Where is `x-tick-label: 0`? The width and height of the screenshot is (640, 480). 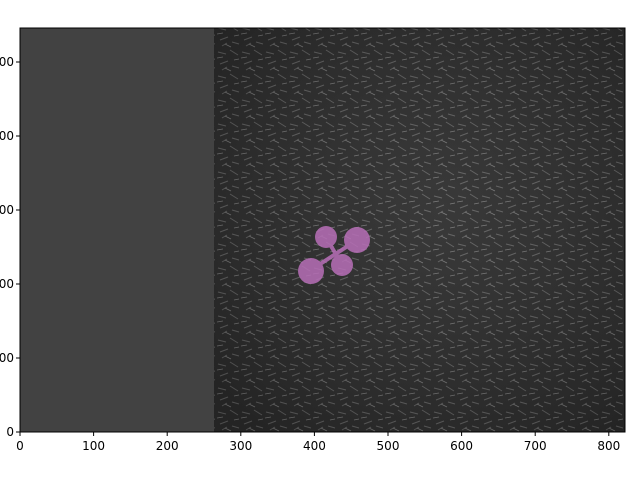
x-tick-label: 0 is located at coordinates (20, 446).